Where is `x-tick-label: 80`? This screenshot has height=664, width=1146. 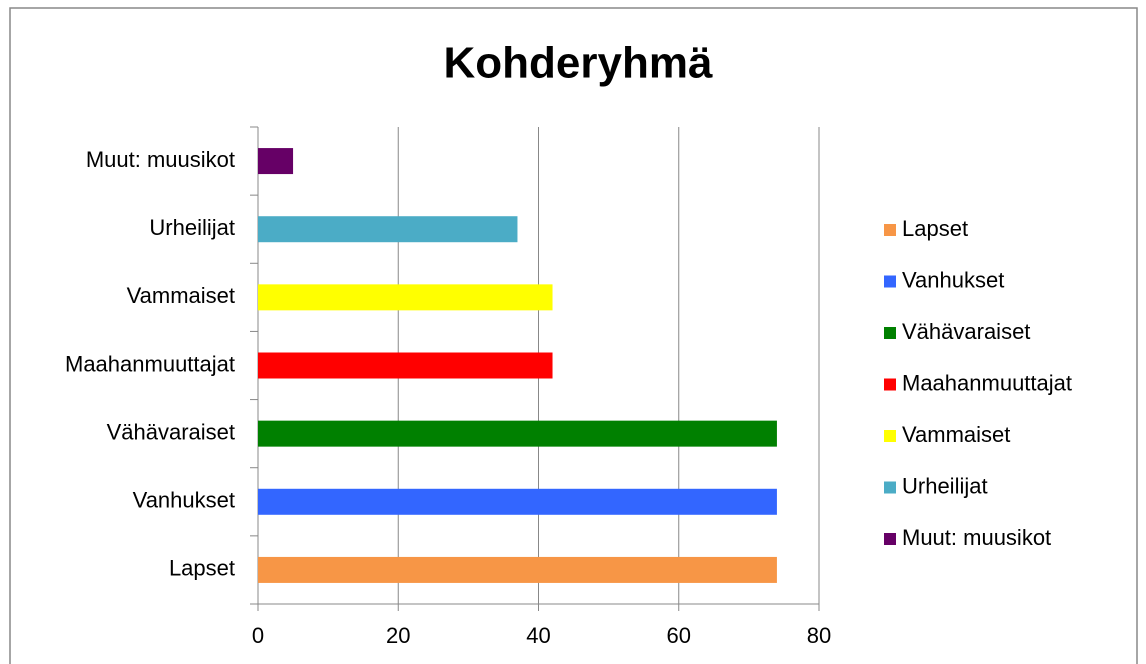
x-tick-label: 80 is located at coordinates (819, 635).